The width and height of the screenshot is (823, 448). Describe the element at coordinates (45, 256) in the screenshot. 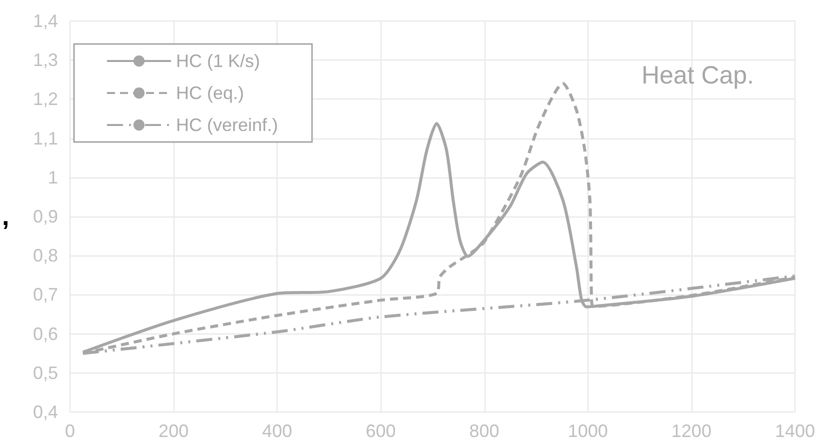

I see `y-tick-label: 0,8` at that location.